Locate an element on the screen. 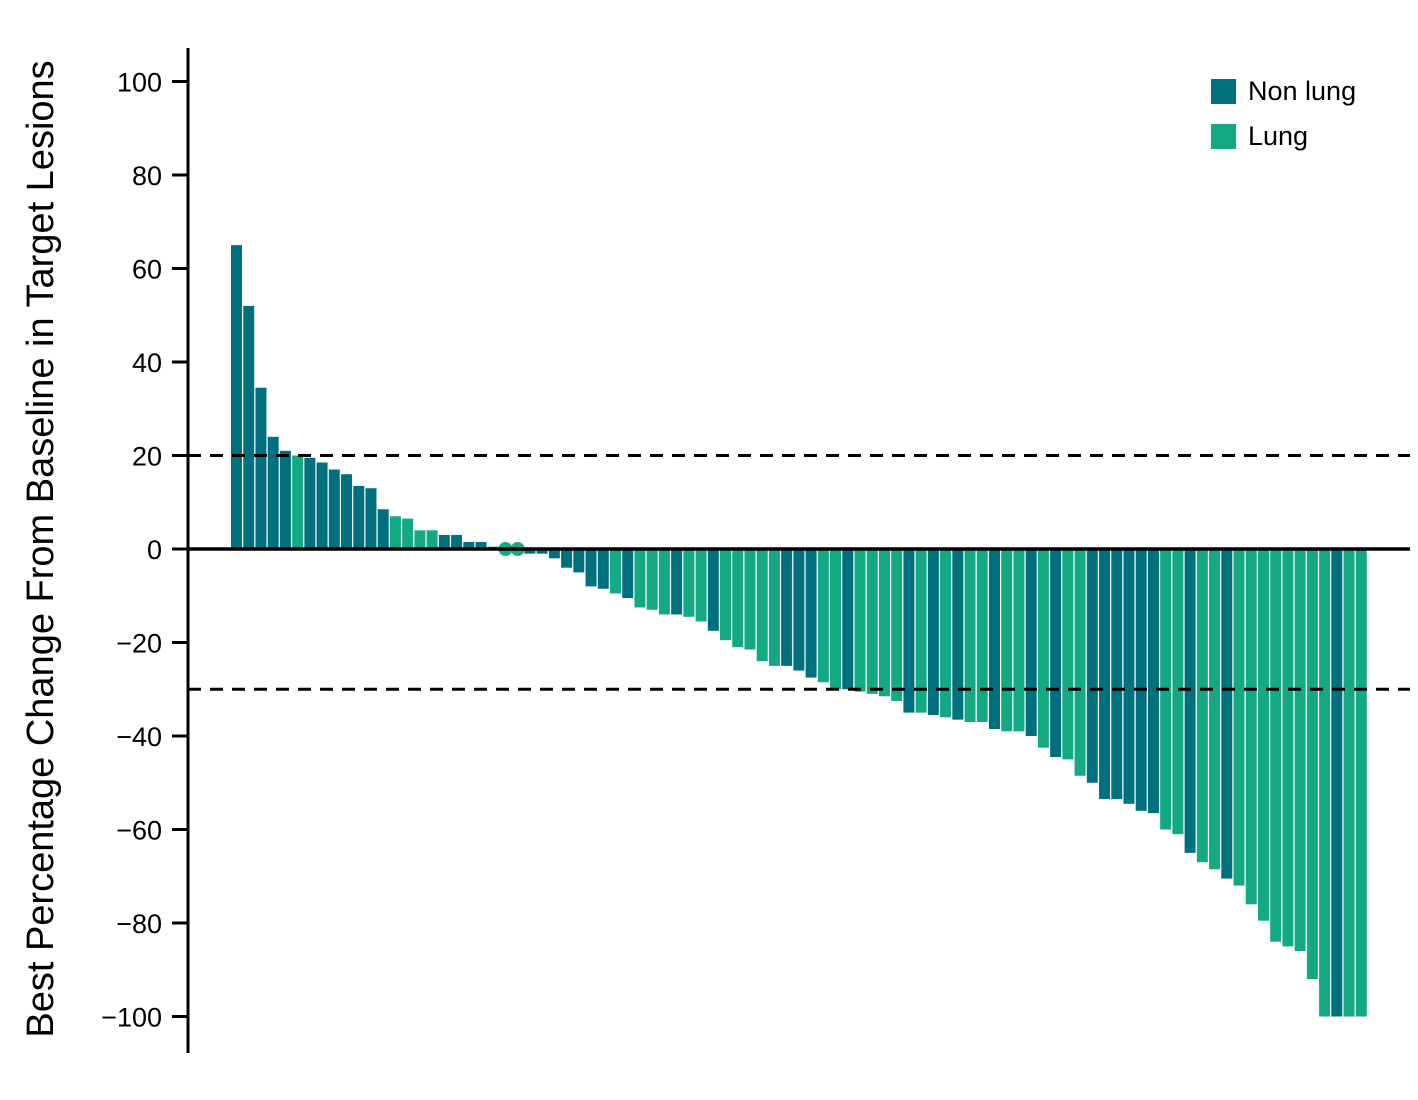 The width and height of the screenshot is (1418, 1100). legend: Non lung Lung is located at coordinates (1283, 113).